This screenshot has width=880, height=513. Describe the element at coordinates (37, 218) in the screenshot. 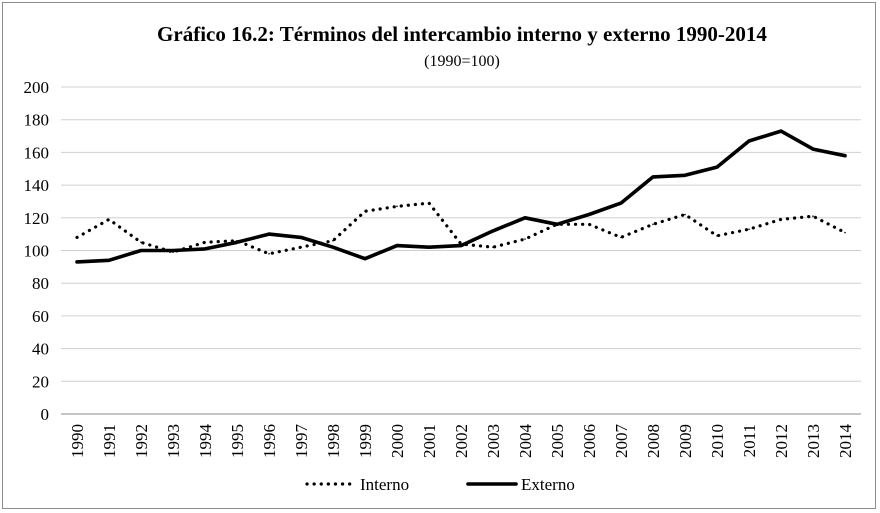

I see `y-tick-label: 120` at that location.